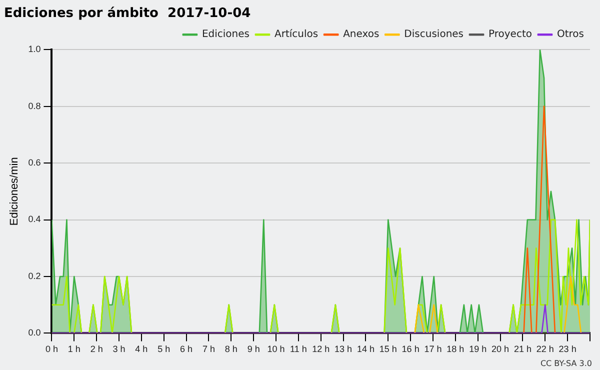 The height and width of the screenshot is (370, 600). I want to click on x-tick-label: 18 h, so click(455, 349).